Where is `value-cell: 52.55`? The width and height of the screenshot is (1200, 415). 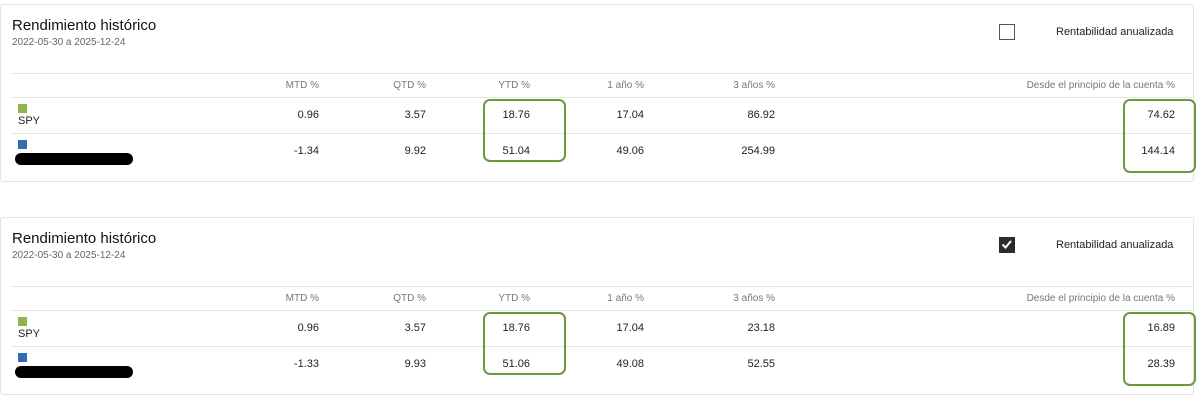 value-cell: 52.55 is located at coordinates (761, 364).